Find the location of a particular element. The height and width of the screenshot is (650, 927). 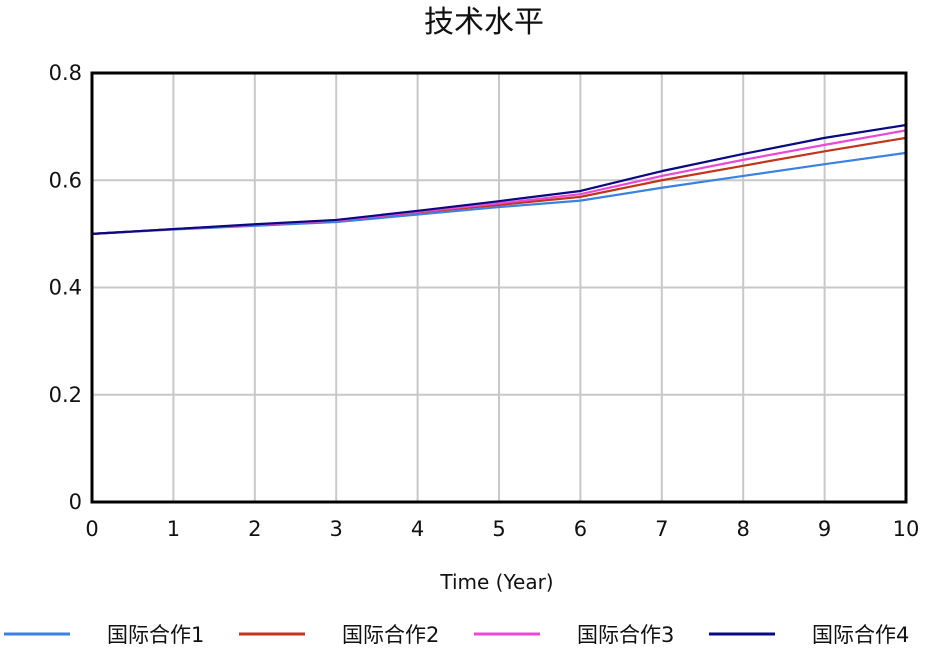

y-tick-labels: 0 0.2 0.4 0.6 0.8 is located at coordinates (65, 287).